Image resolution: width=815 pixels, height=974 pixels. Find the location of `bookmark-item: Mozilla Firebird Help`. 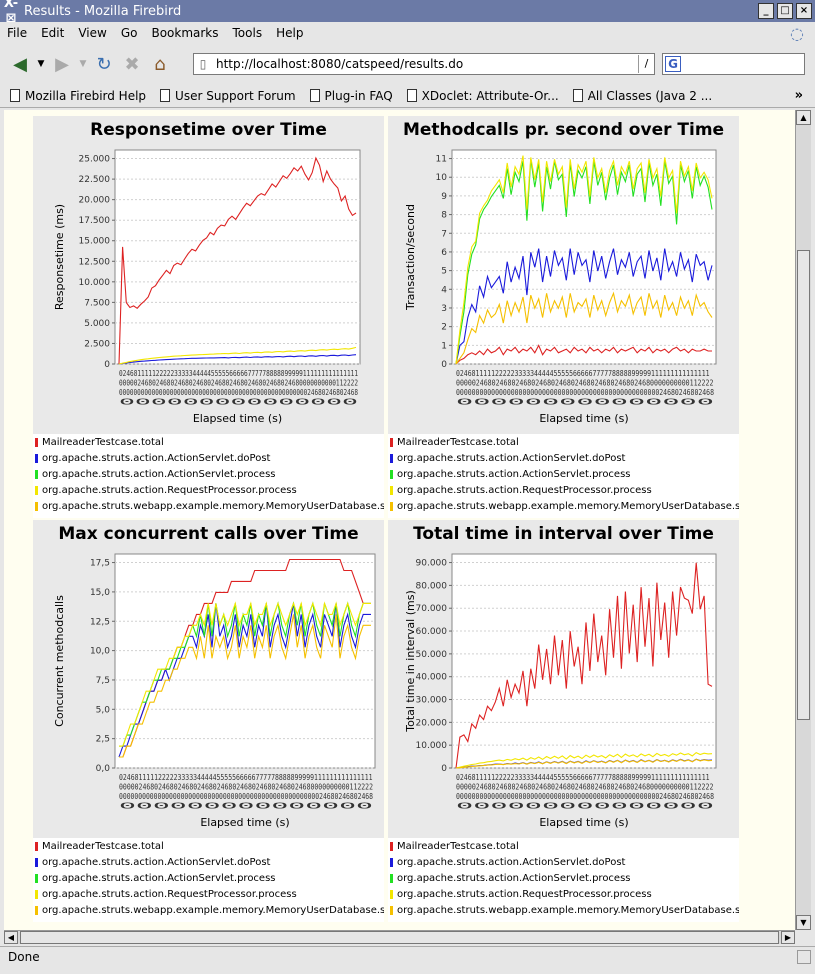

bookmark-item: Mozilla Firebird Help is located at coordinates (78, 96).